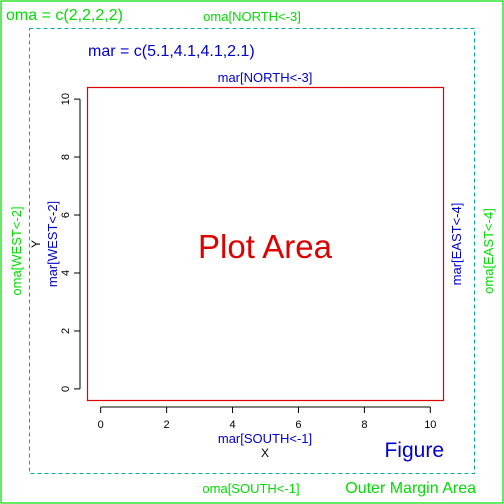 This screenshot has height=504, width=504. What do you see at coordinates (364, 425) in the screenshot?
I see `x-tick-label: 8` at bounding box center [364, 425].